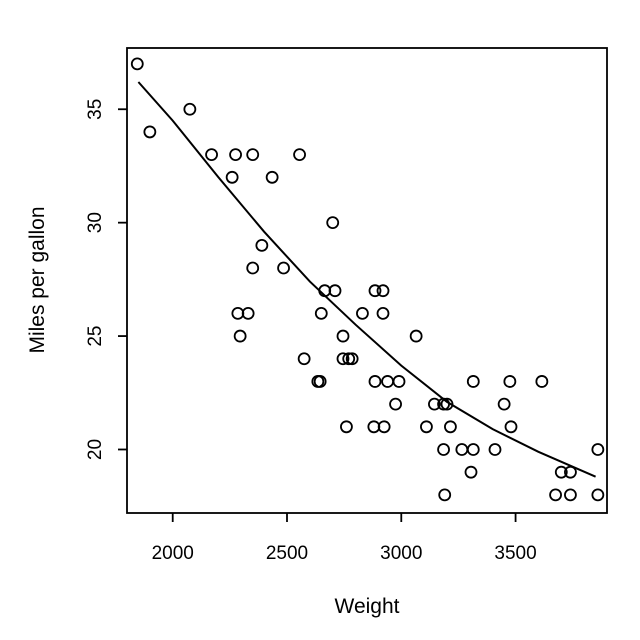 This screenshot has height=640, width=640. I want to click on y-tick-label: 20, so click(95, 449).